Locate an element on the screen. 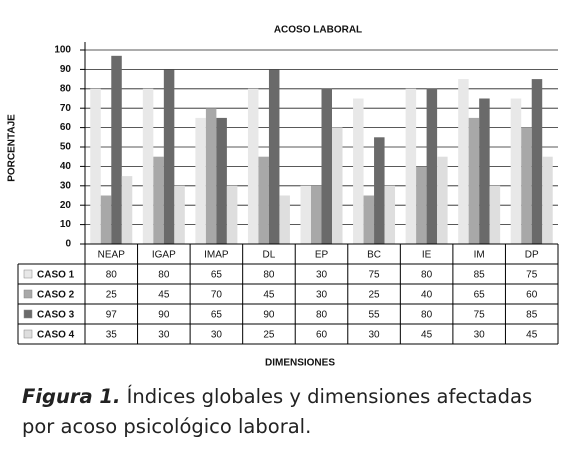 The image size is (577, 458). chart-title: ACOSO LABORAL is located at coordinates (318, 30).